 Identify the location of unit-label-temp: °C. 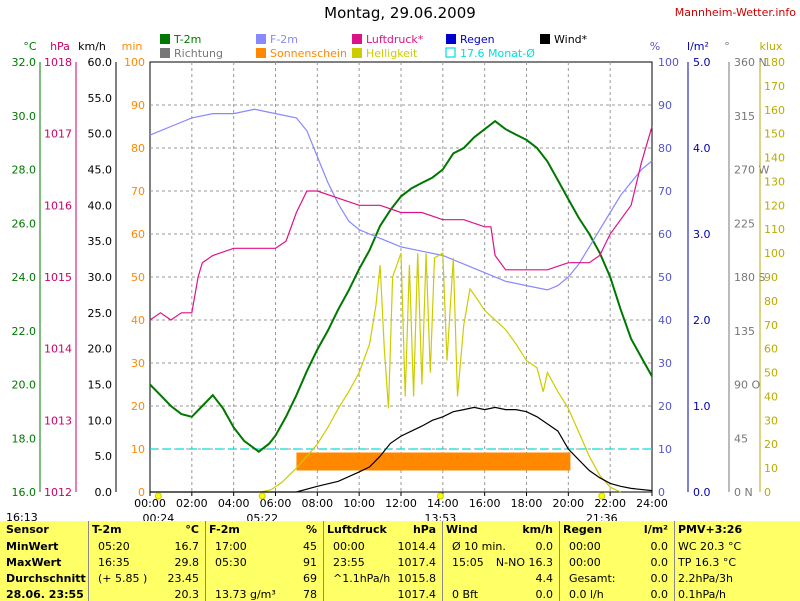
(30, 46).